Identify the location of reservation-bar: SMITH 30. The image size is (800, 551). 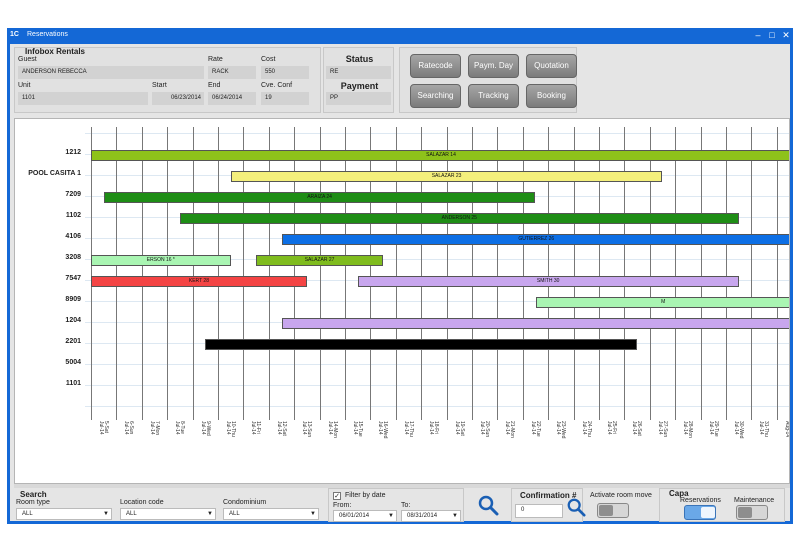
(548, 281).